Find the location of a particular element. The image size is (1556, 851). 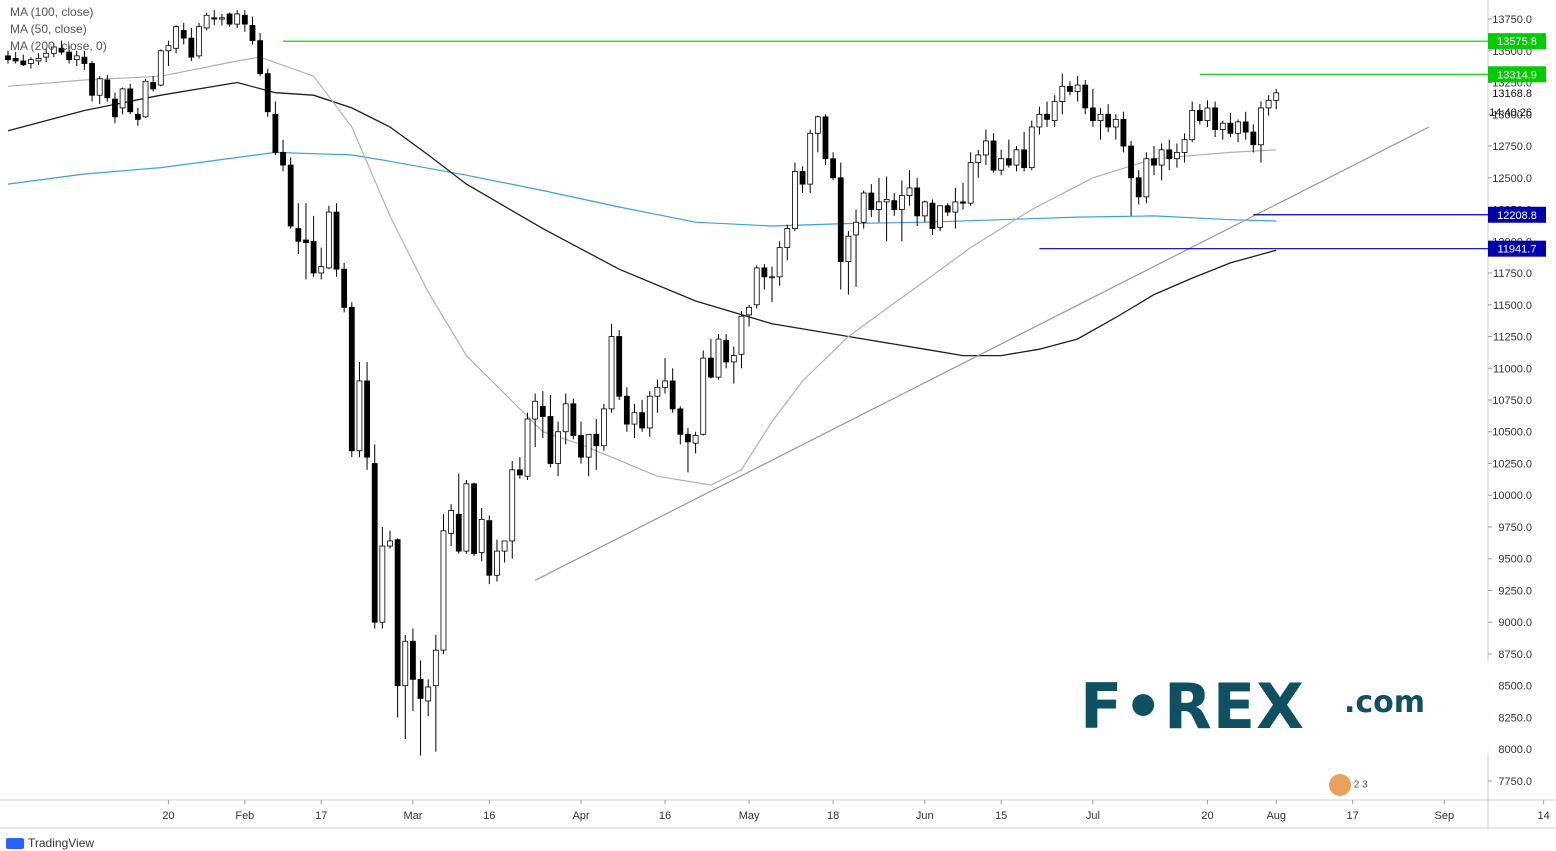

y-tick-label: 8250.0 is located at coordinates (1515, 718).